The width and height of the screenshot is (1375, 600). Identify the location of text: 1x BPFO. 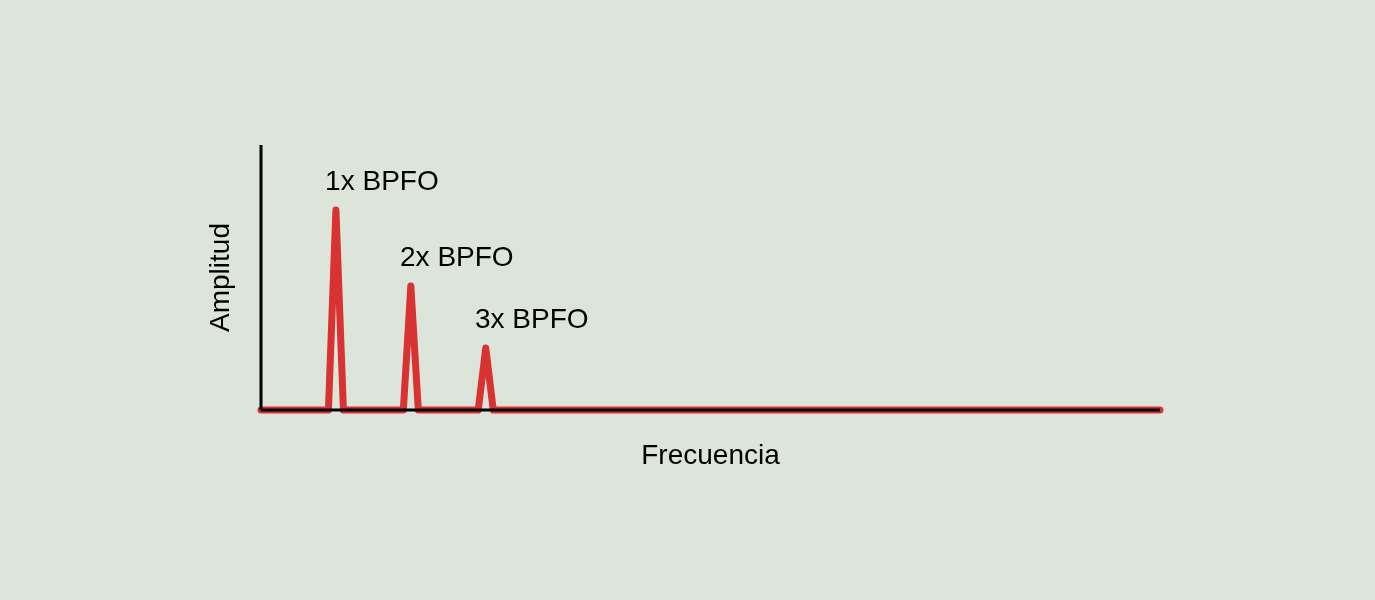
(382, 180).